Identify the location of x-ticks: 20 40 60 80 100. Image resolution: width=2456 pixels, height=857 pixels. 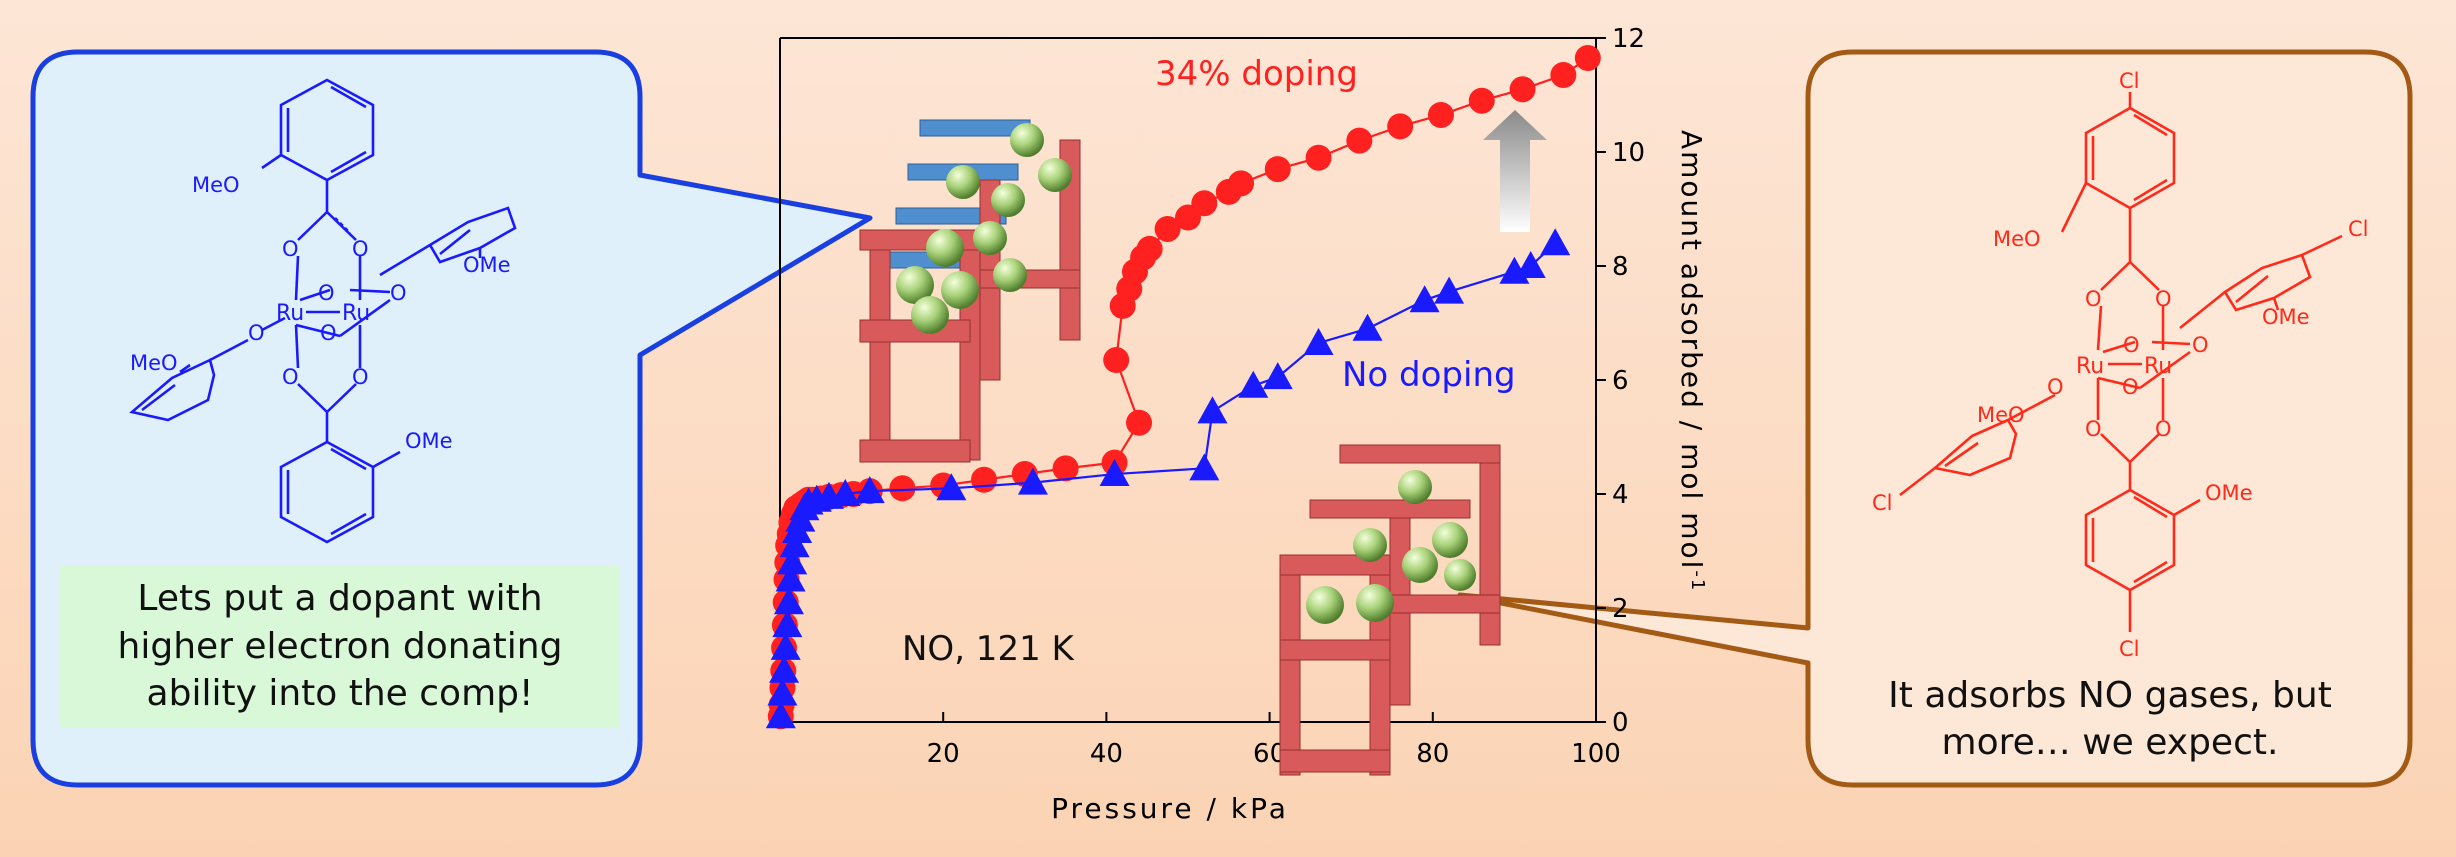
(1274, 740).